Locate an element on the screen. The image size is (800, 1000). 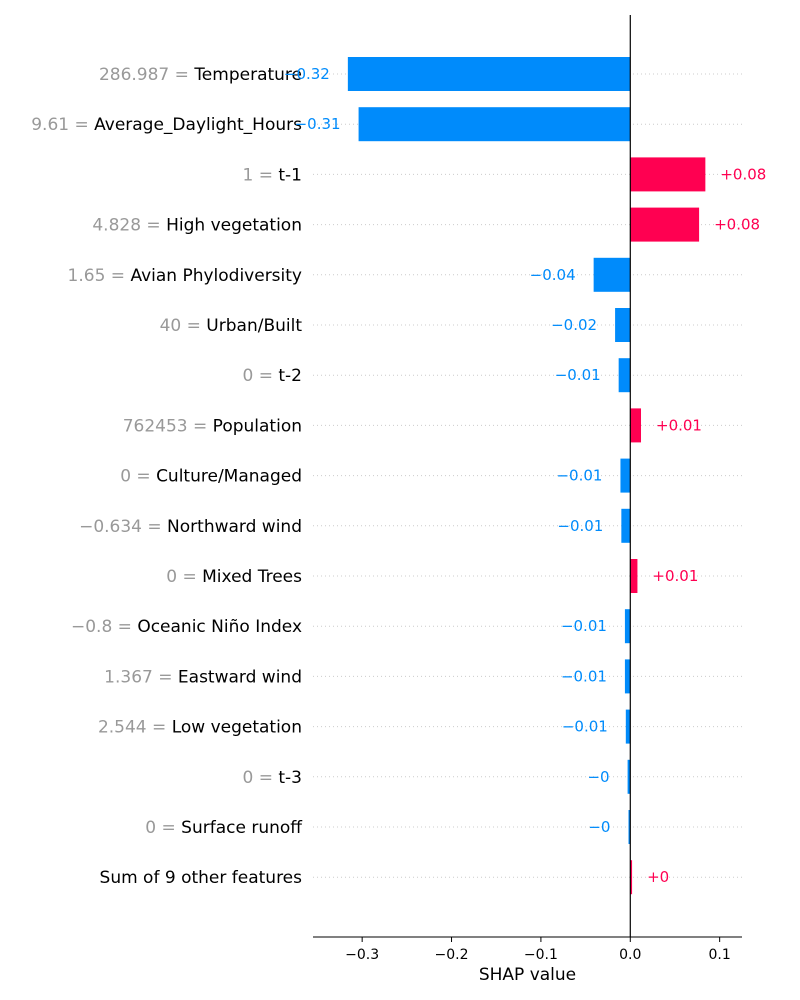
feature-label: 2.544 = Low vegetation is located at coordinates (200, 728).